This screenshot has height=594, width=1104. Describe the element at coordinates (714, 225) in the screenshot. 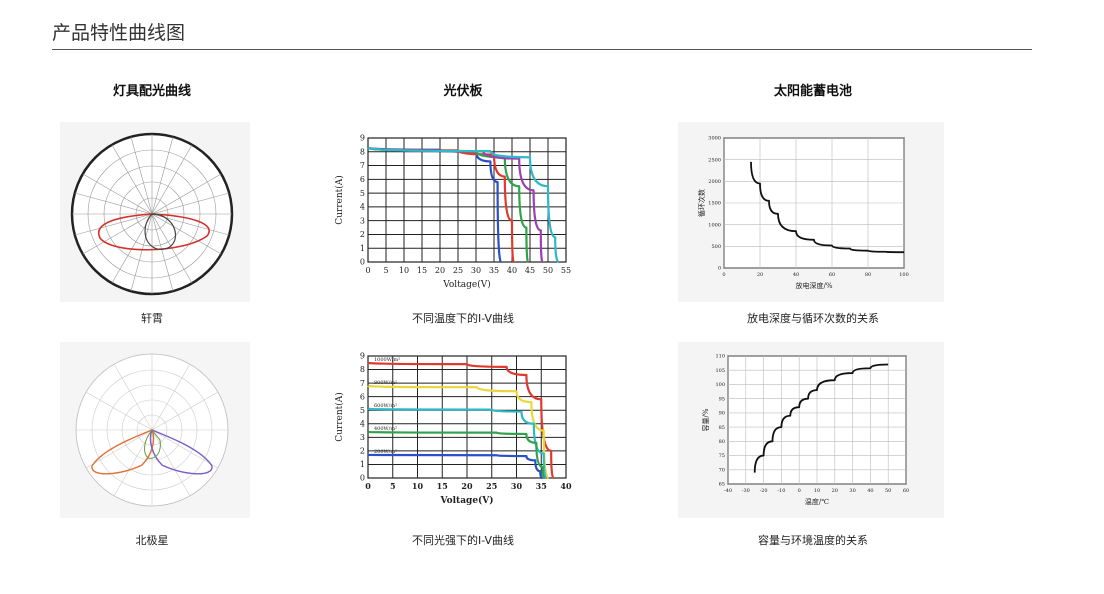

I see `y-tick-label: 1000` at that location.